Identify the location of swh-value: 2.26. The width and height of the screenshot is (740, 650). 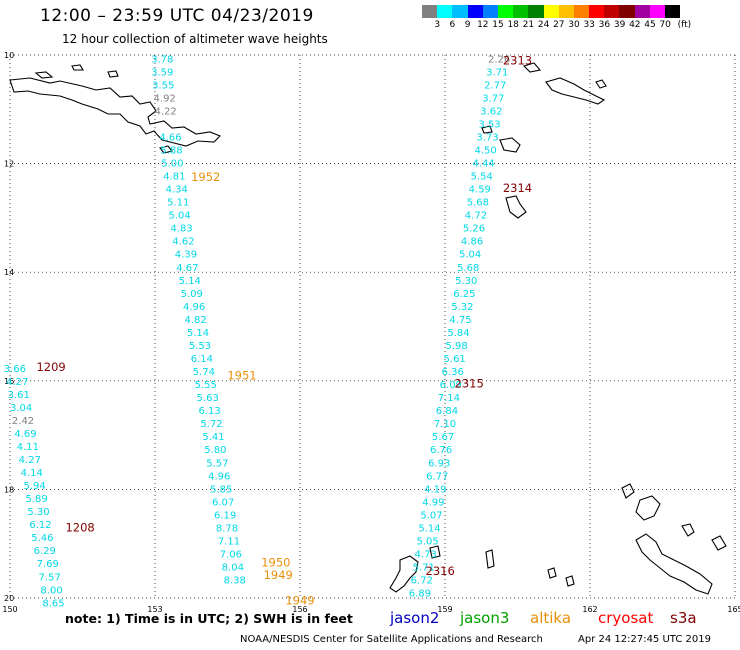
(499, 59).